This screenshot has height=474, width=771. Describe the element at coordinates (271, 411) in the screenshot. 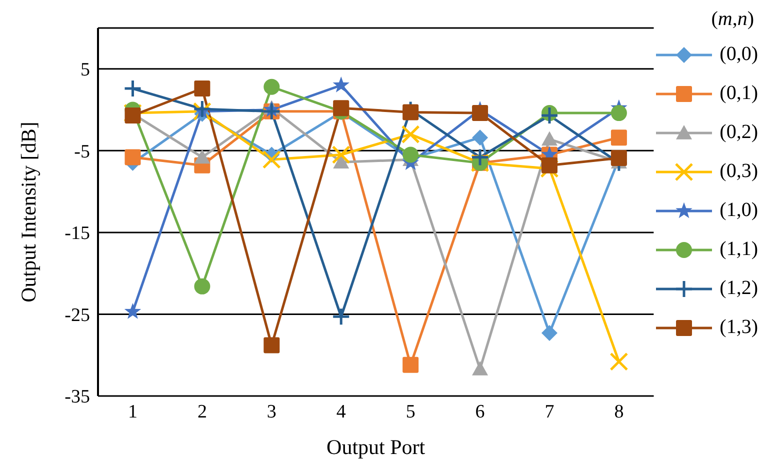

I see `x-tick-label: 3` at that location.